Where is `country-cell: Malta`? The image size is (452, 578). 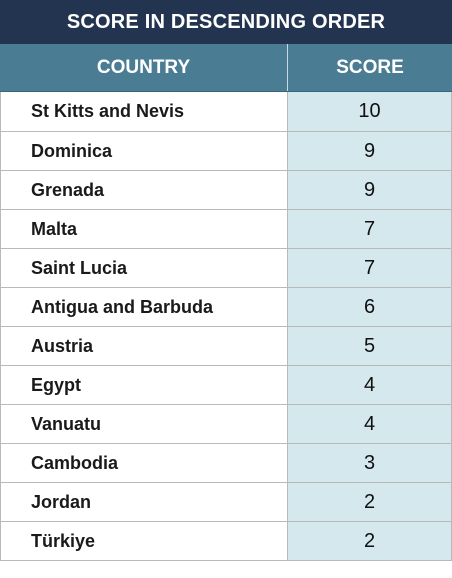
country-cell: Malta is located at coordinates (144, 229).